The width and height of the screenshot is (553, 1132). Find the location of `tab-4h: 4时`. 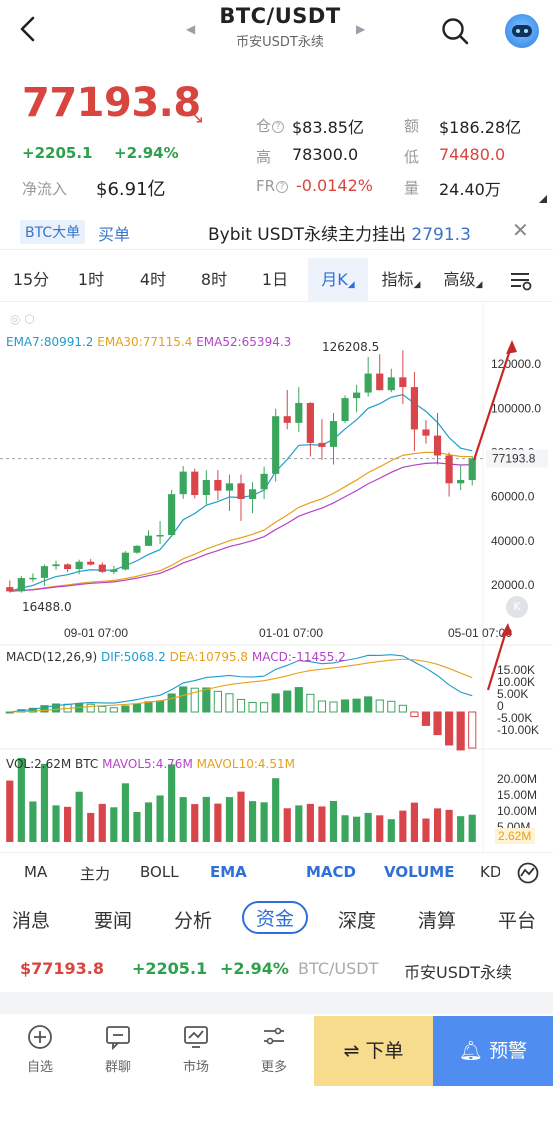

tab-4h: 4时 is located at coordinates (153, 279).